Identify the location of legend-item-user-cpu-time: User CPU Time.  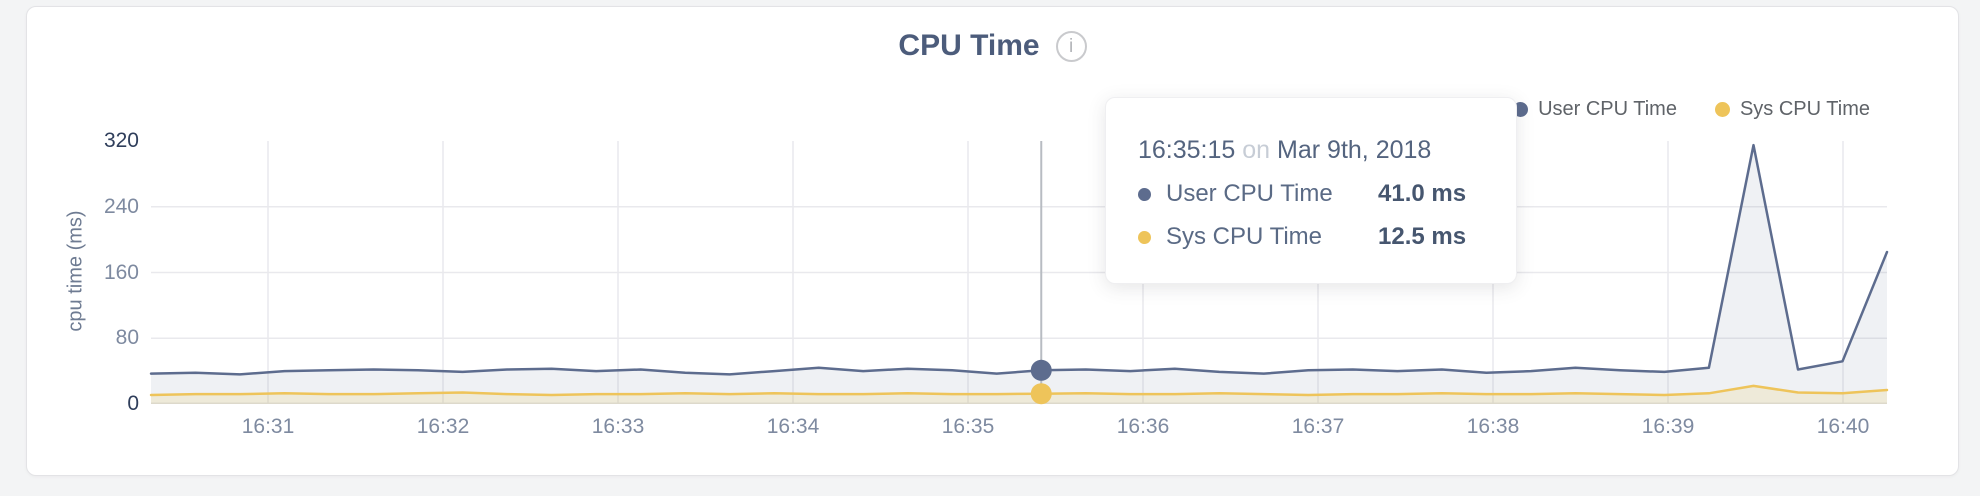
(1595, 109).